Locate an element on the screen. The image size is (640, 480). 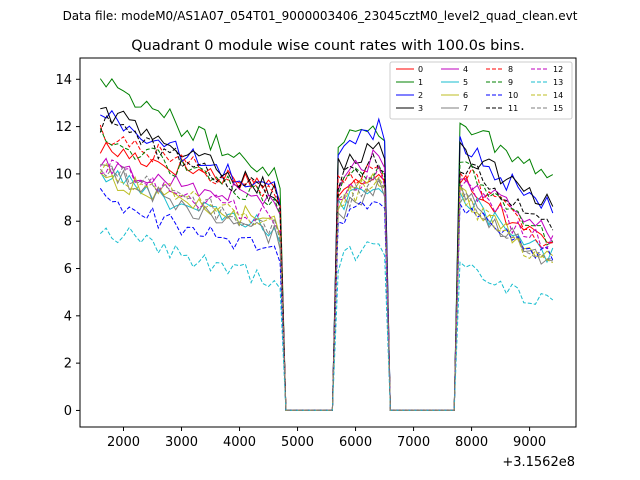
legend-label-7: 7 is located at coordinates (465, 108).